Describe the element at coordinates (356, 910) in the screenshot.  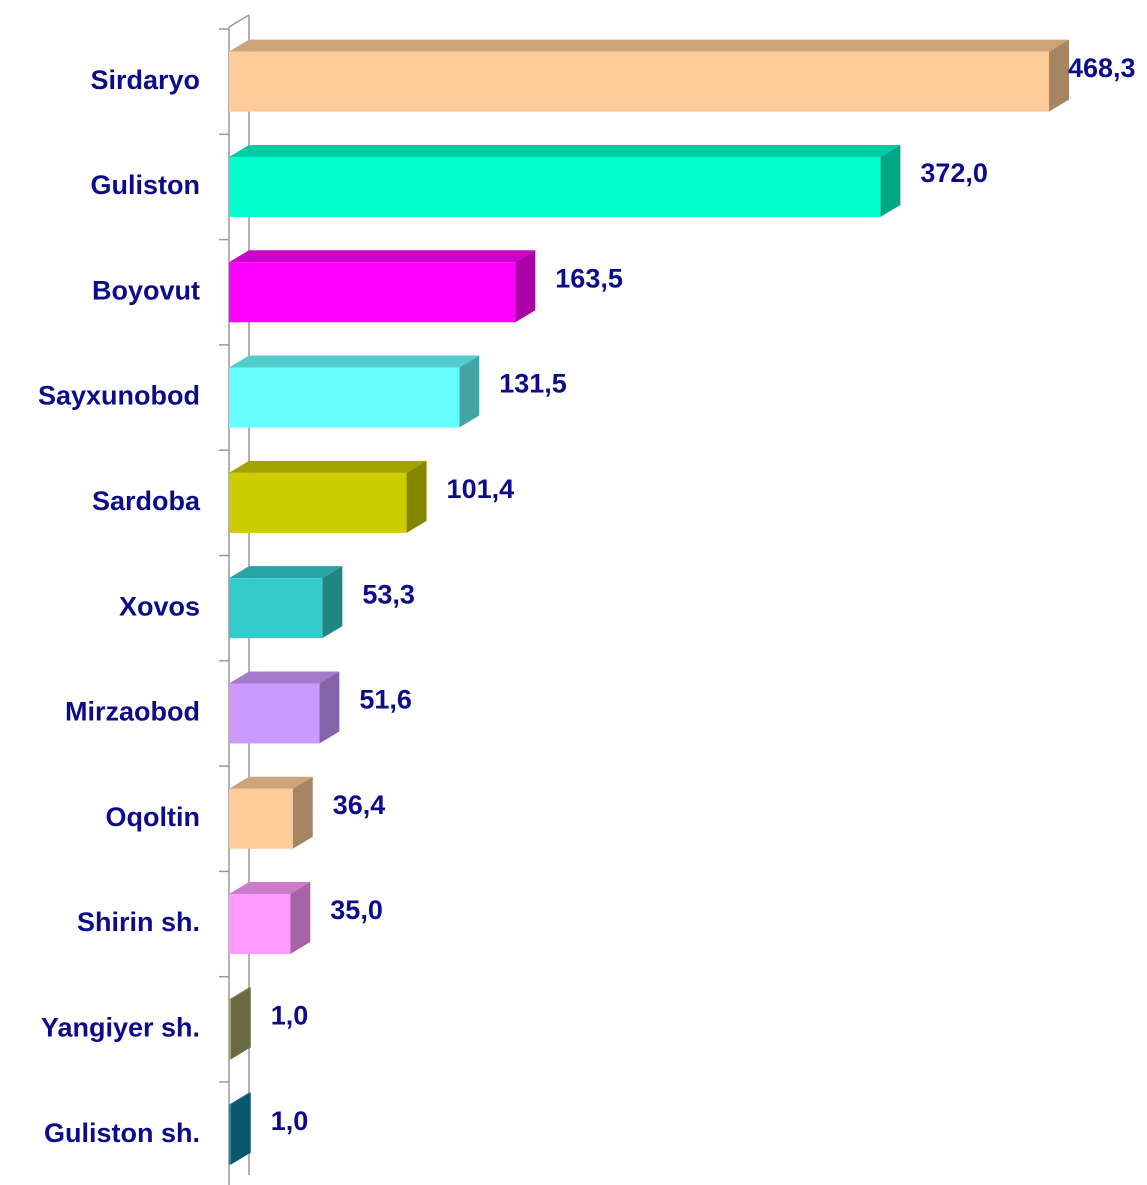
I see `value-label: 35,0` at that location.